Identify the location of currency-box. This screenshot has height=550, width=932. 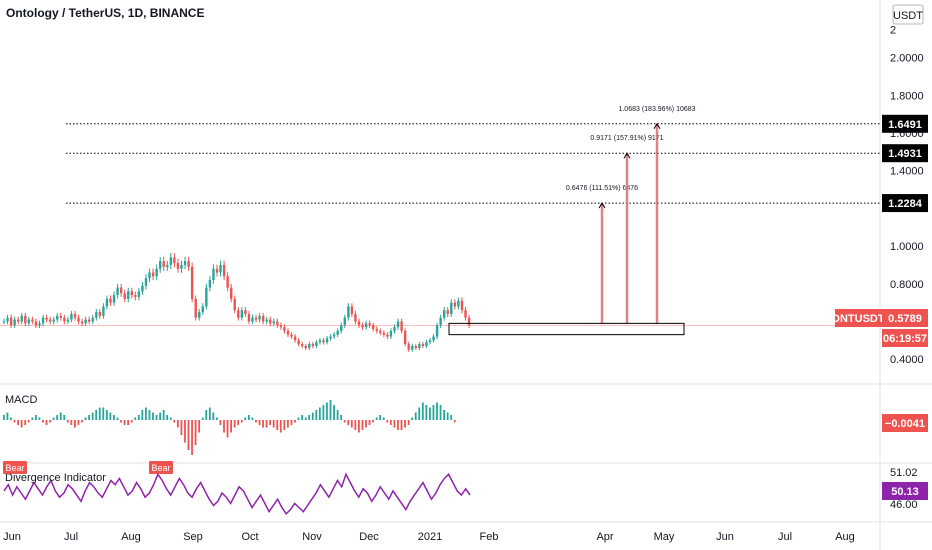
(908, 14).